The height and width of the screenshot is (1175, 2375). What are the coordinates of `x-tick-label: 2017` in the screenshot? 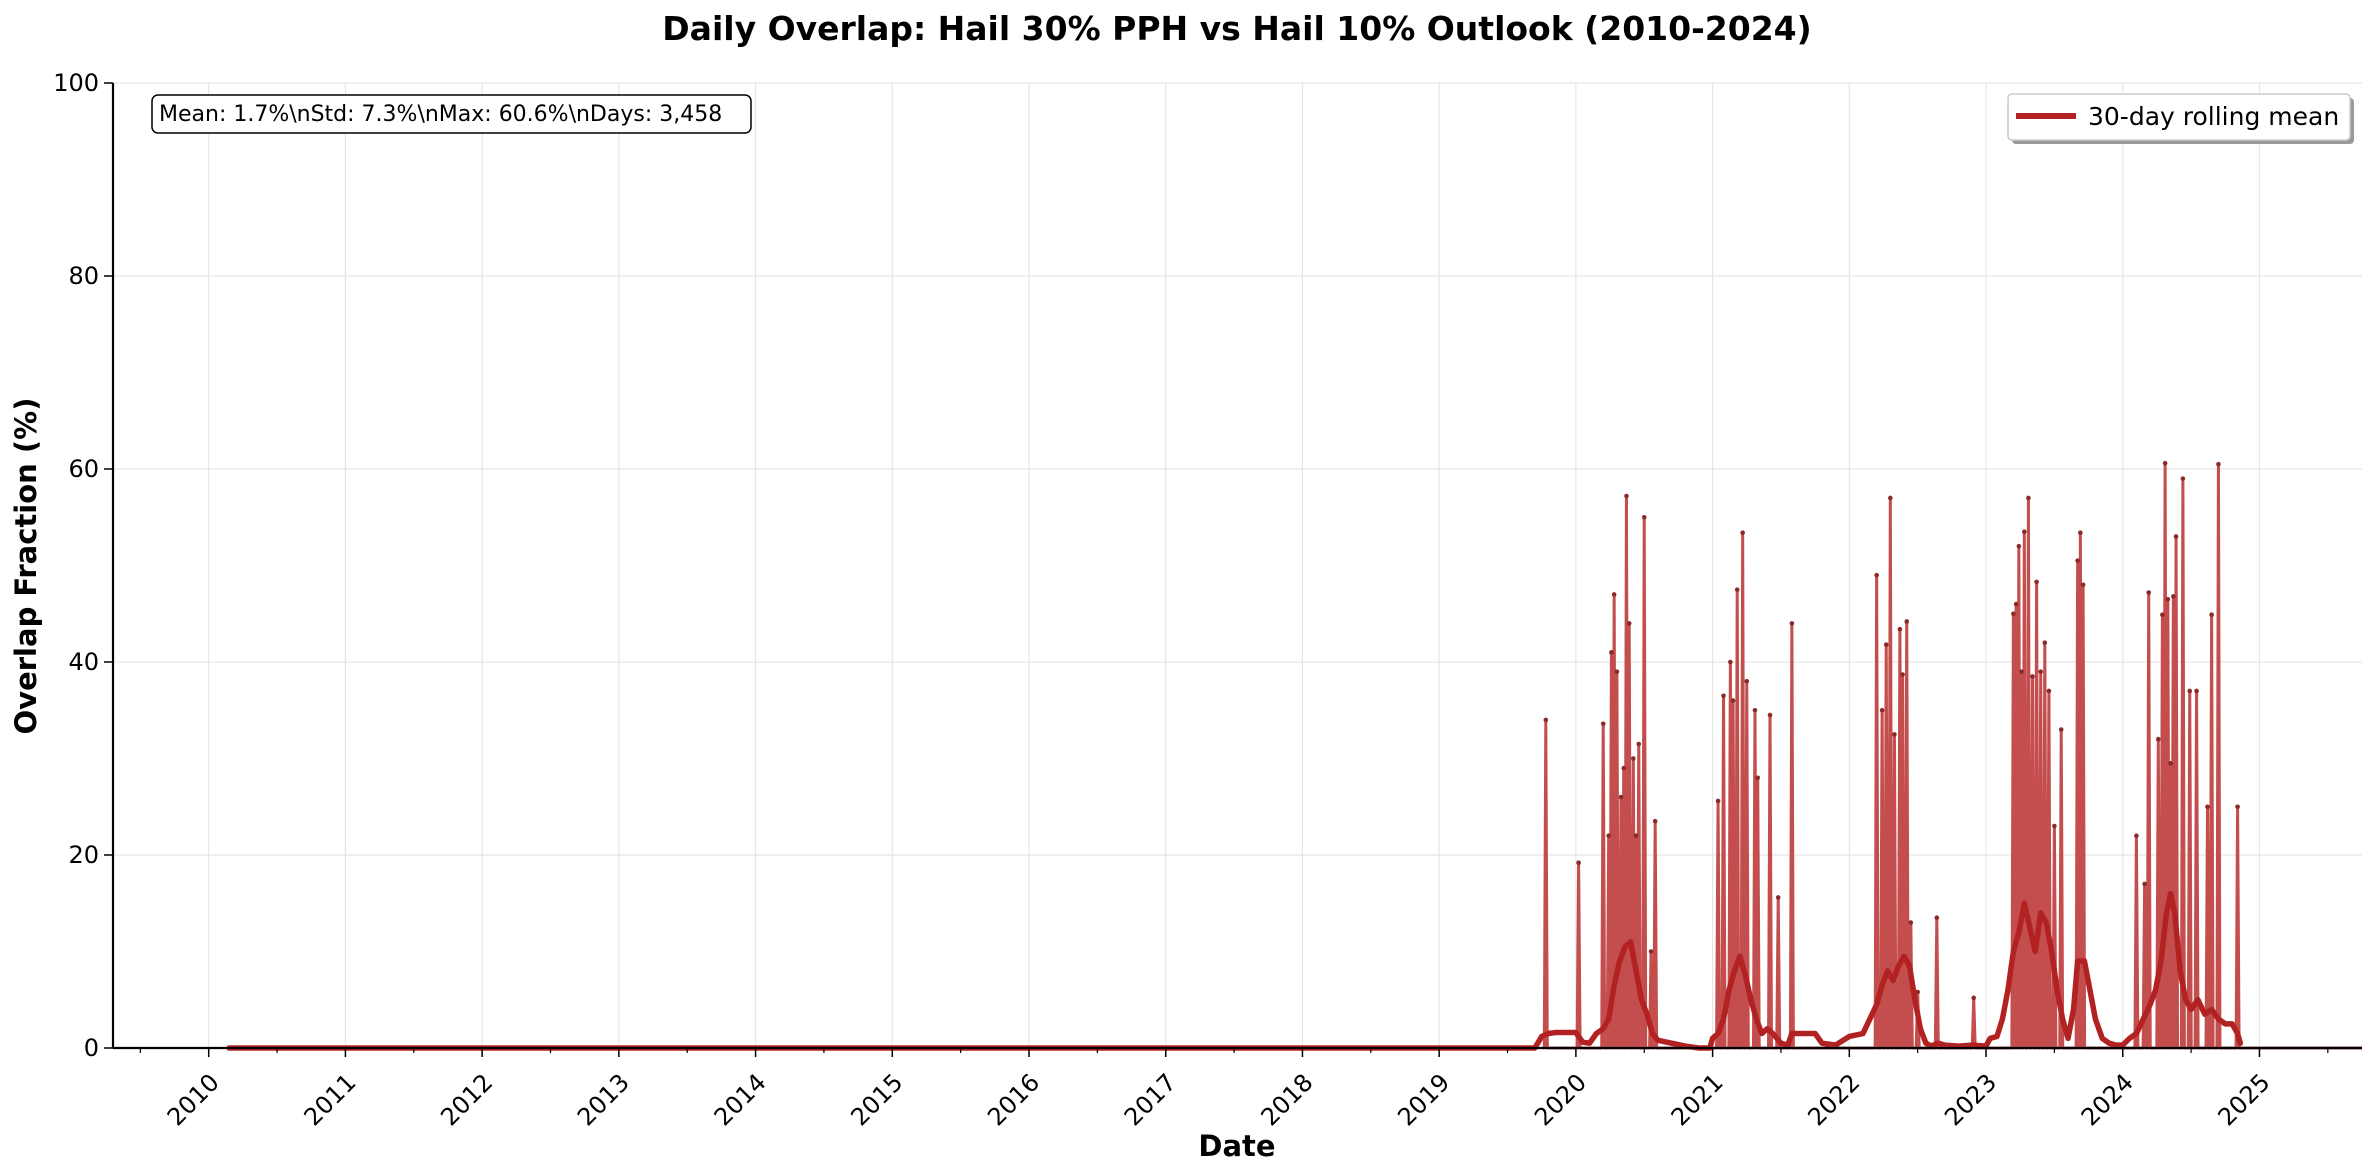 It's located at (1150, 1099).